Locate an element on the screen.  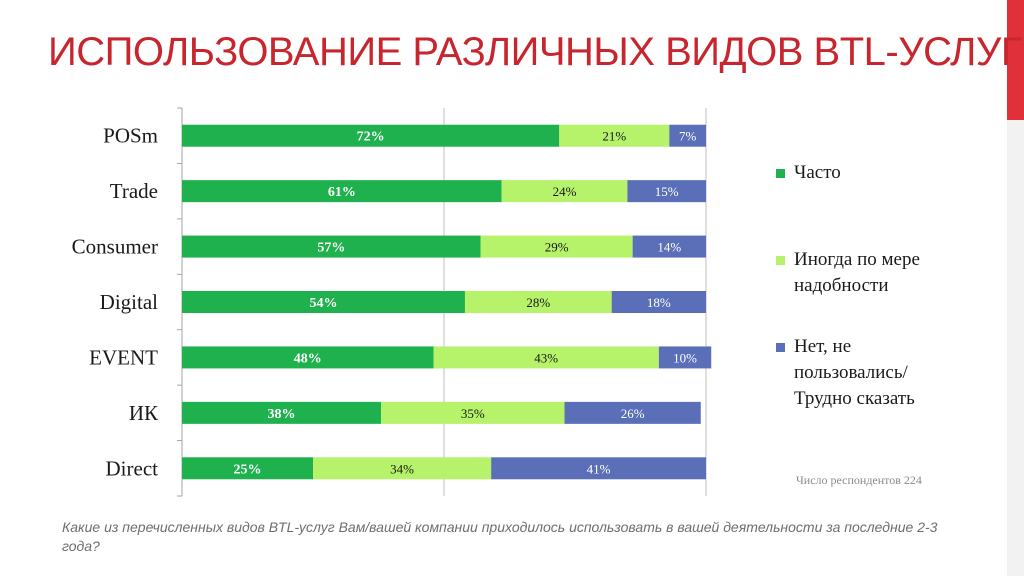
data-label-2-6: 41% is located at coordinates (599, 468).